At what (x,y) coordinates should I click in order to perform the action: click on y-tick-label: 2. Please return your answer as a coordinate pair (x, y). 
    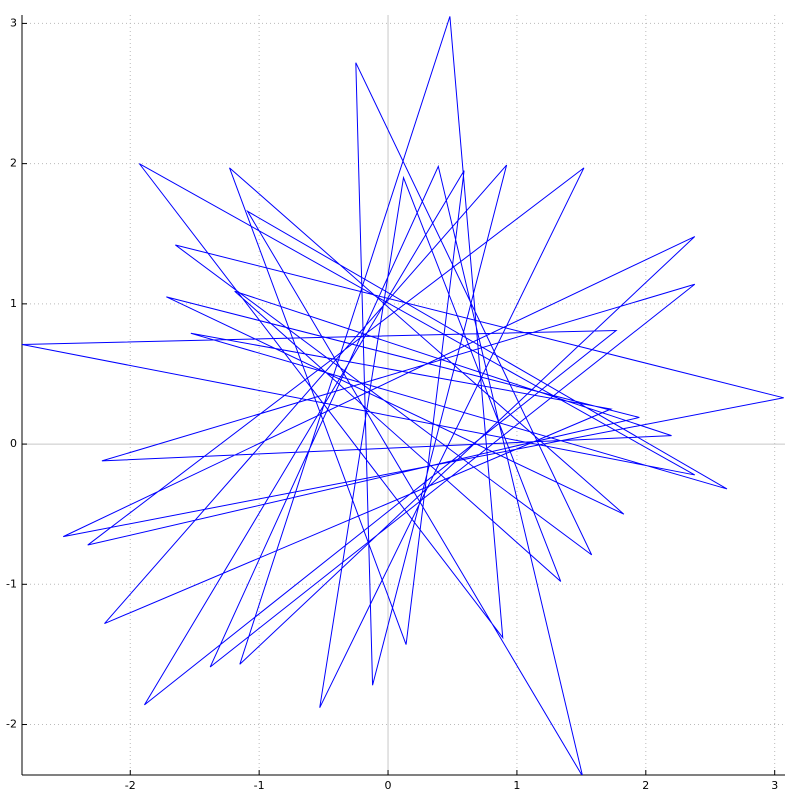
    Looking at the image, I should click on (13, 163).